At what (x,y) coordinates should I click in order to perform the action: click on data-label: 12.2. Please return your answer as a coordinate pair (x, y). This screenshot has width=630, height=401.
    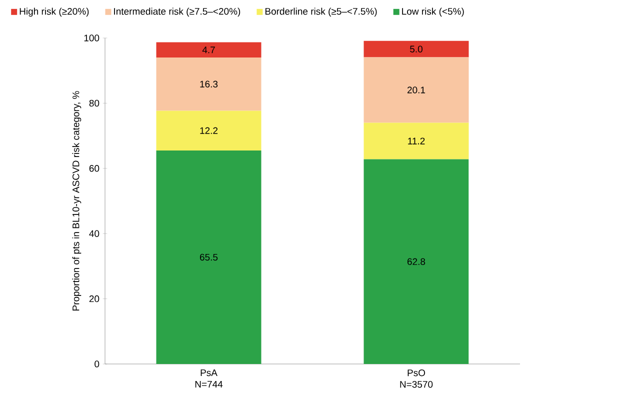
    Looking at the image, I should click on (209, 130).